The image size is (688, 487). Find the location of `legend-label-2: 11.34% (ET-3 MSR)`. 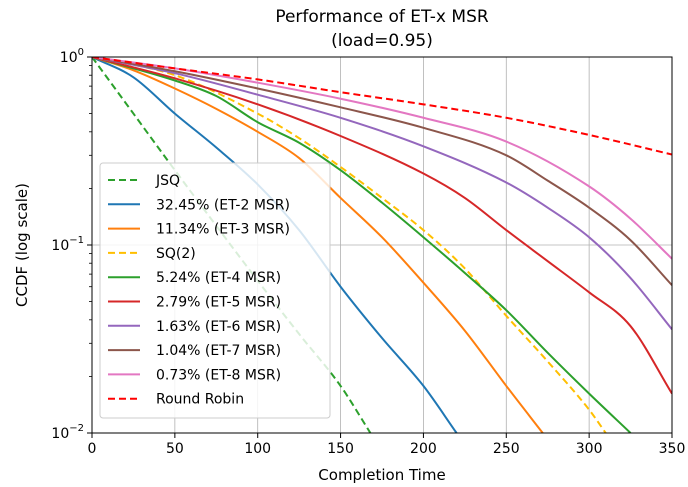

legend-label-2: 11.34% (ET-3 MSR) is located at coordinates (223, 230).